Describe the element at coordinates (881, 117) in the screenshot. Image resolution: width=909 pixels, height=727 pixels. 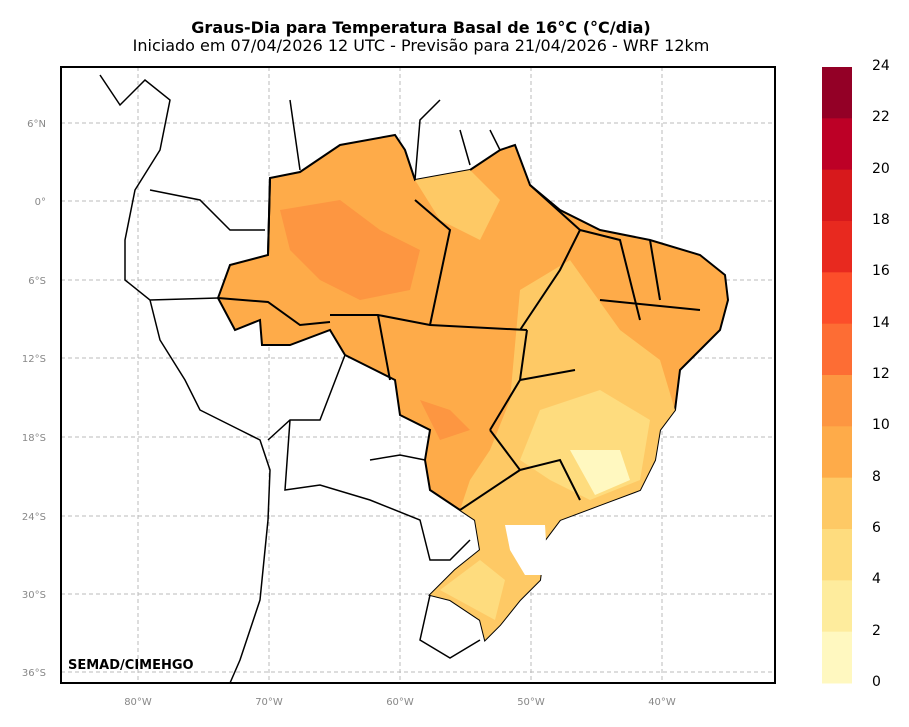
I see `colorbar-label: 22` at that location.